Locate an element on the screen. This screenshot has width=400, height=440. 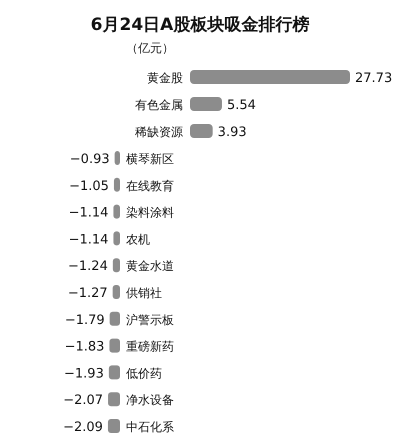
data-label: −0.93 is located at coordinates (90, 159).